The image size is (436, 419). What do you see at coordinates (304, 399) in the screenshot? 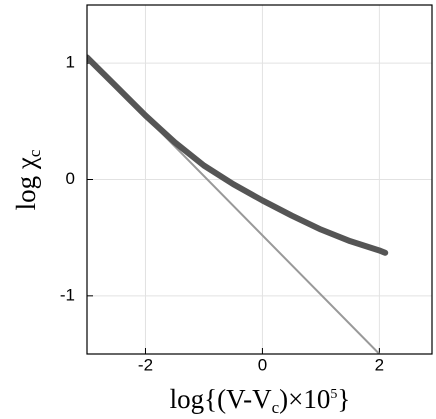
I see `x-label-part: )×10` at bounding box center [304, 399].